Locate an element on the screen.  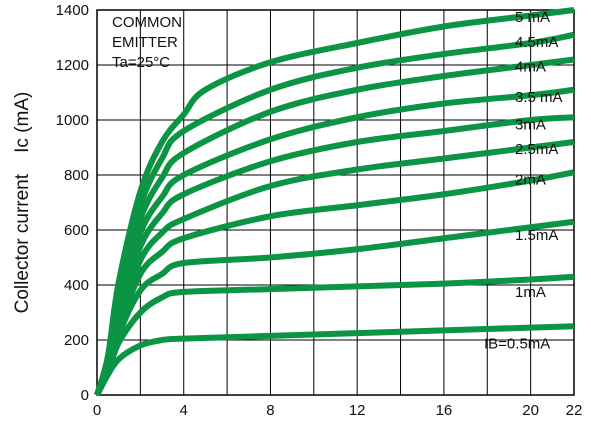
y-tick-label: 1200 is located at coordinates (72, 65).